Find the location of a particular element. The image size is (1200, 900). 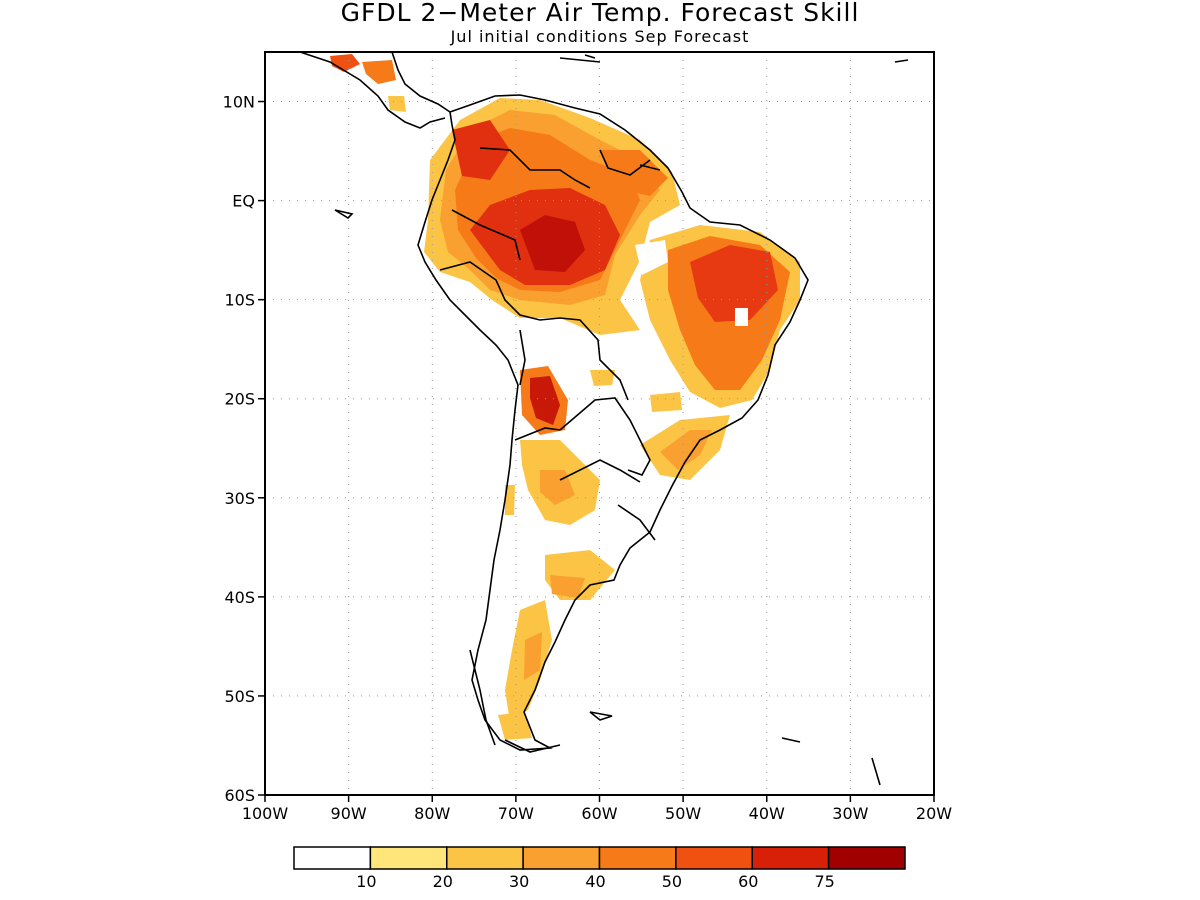

lat-tick-label: 60S is located at coordinates (239, 795).